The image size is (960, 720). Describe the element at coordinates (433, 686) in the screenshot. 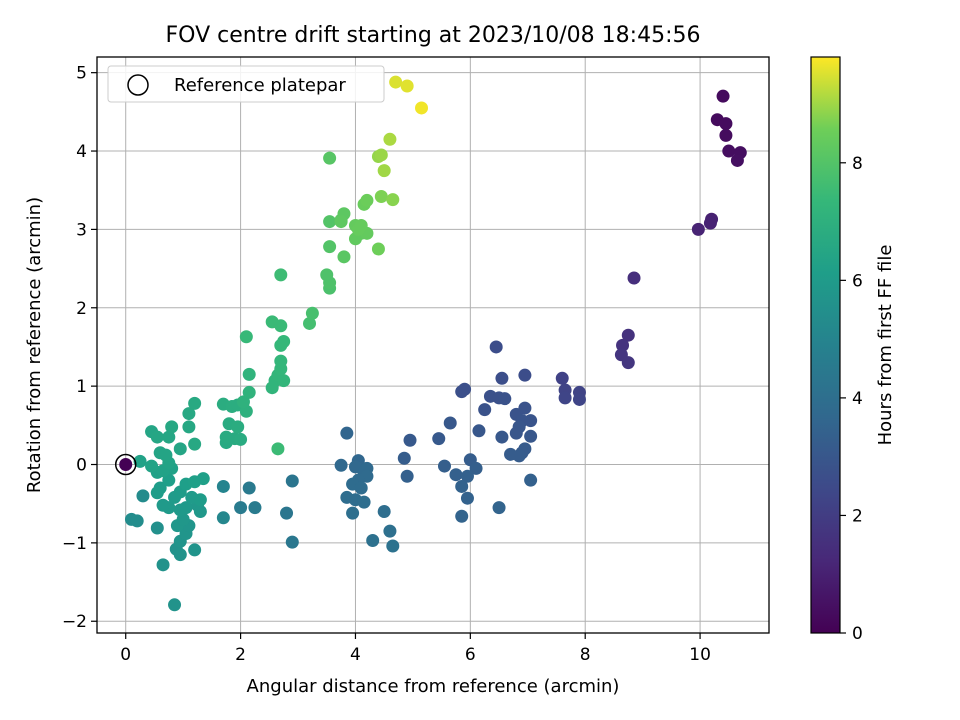

I see `x-axis-label: Angular distance from reference (arcmin)` at that location.